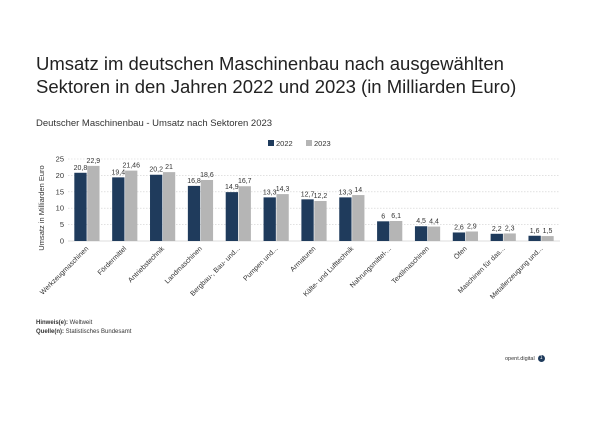 Image resolution: width=590 pixels, height=421 pixels. Describe the element at coordinates (62, 224) in the screenshot. I see `y-tick-label: 5` at that location.